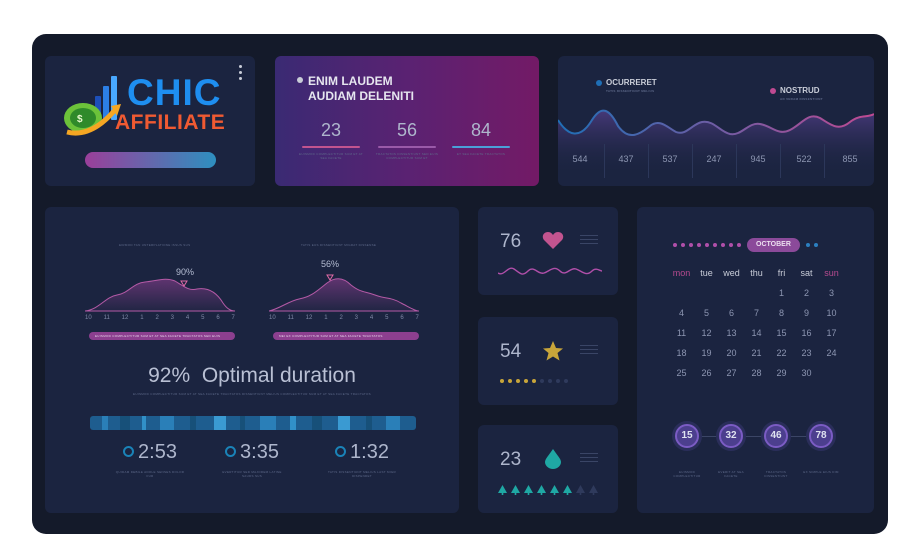 The width and height of the screenshot is (920, 534). Describe the element at coordinates (706, 373) in the screenshot. I see `calendar-day: 26` at that location.